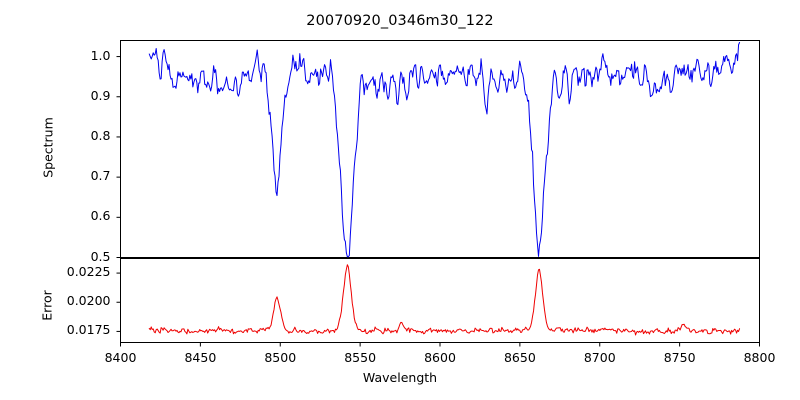  I want to click on spectrum-axis-label: Spectrum, so click(48, 147).